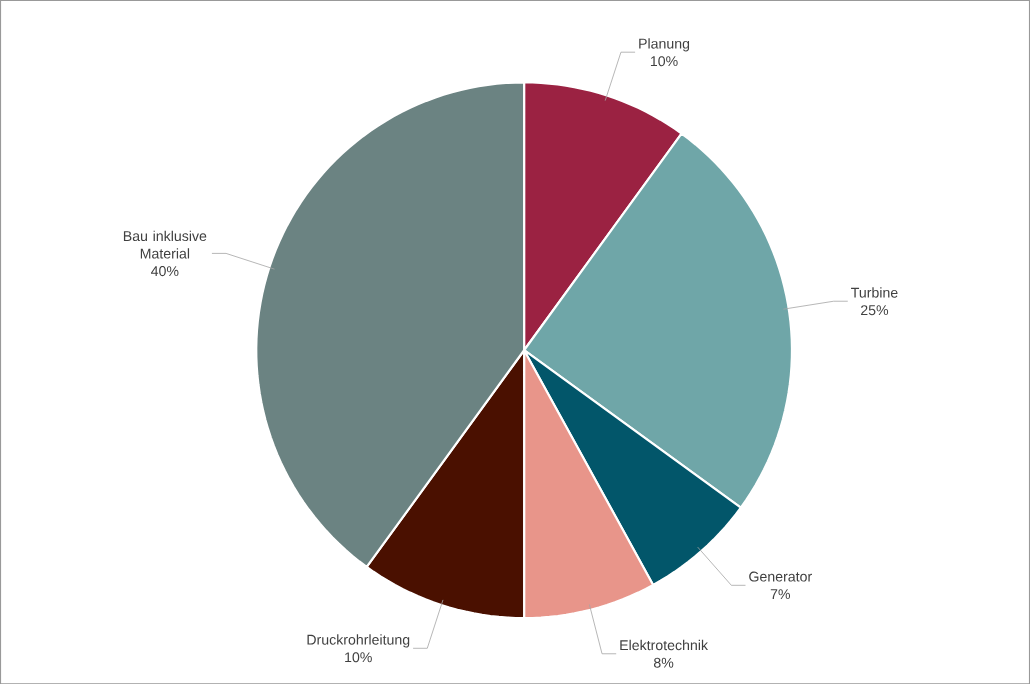 The width and height of the screenshot is (1030, 684). What do you see at coordinates (165, 270) in the screenshot?
I see `data-label: 40%` at bounding box center [165, 270].